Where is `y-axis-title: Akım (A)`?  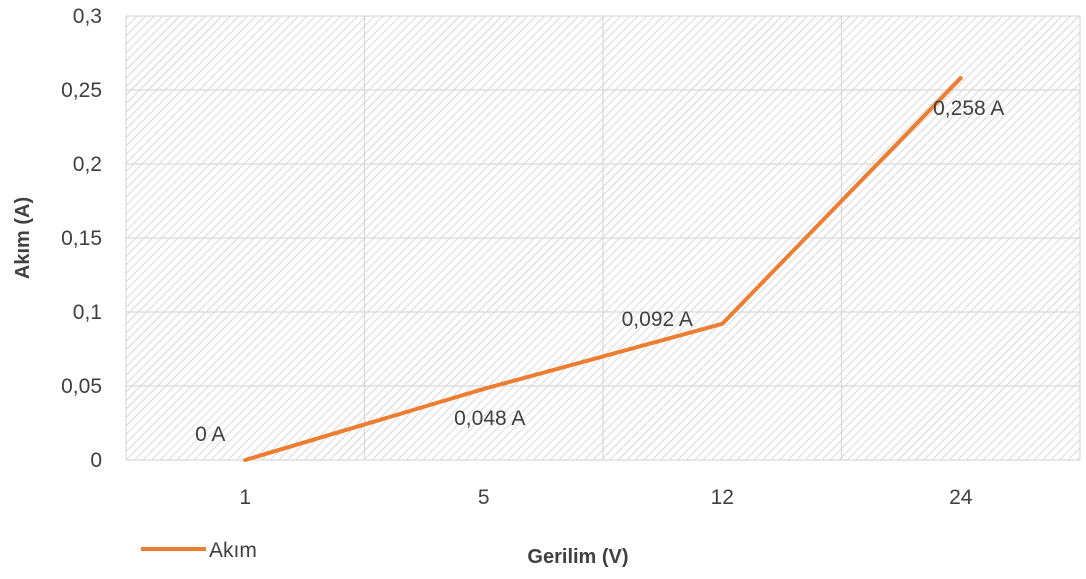
y-axis-title: Akım (A) is located at coordinates (23, 238).